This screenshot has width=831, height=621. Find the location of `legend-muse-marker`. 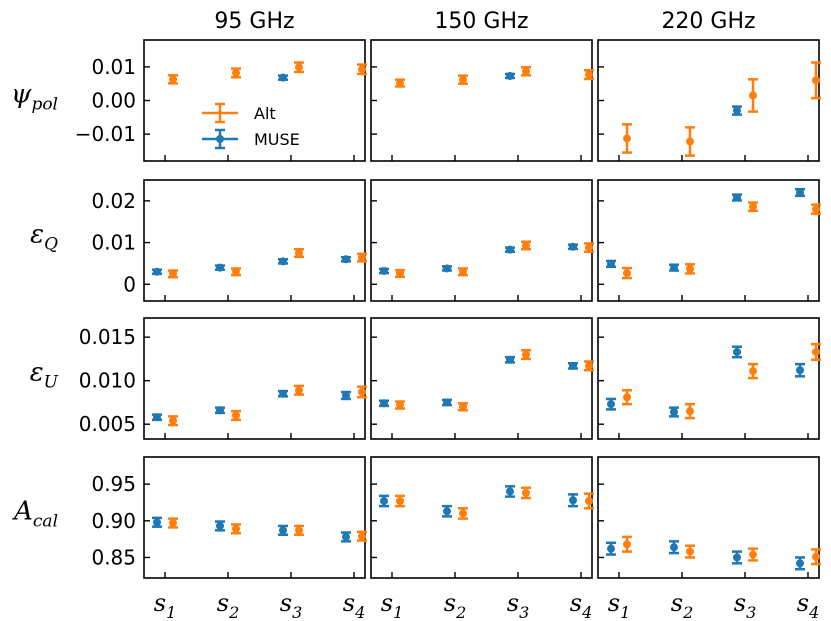

legend-muse-marker is located at coordinates (220, 139).